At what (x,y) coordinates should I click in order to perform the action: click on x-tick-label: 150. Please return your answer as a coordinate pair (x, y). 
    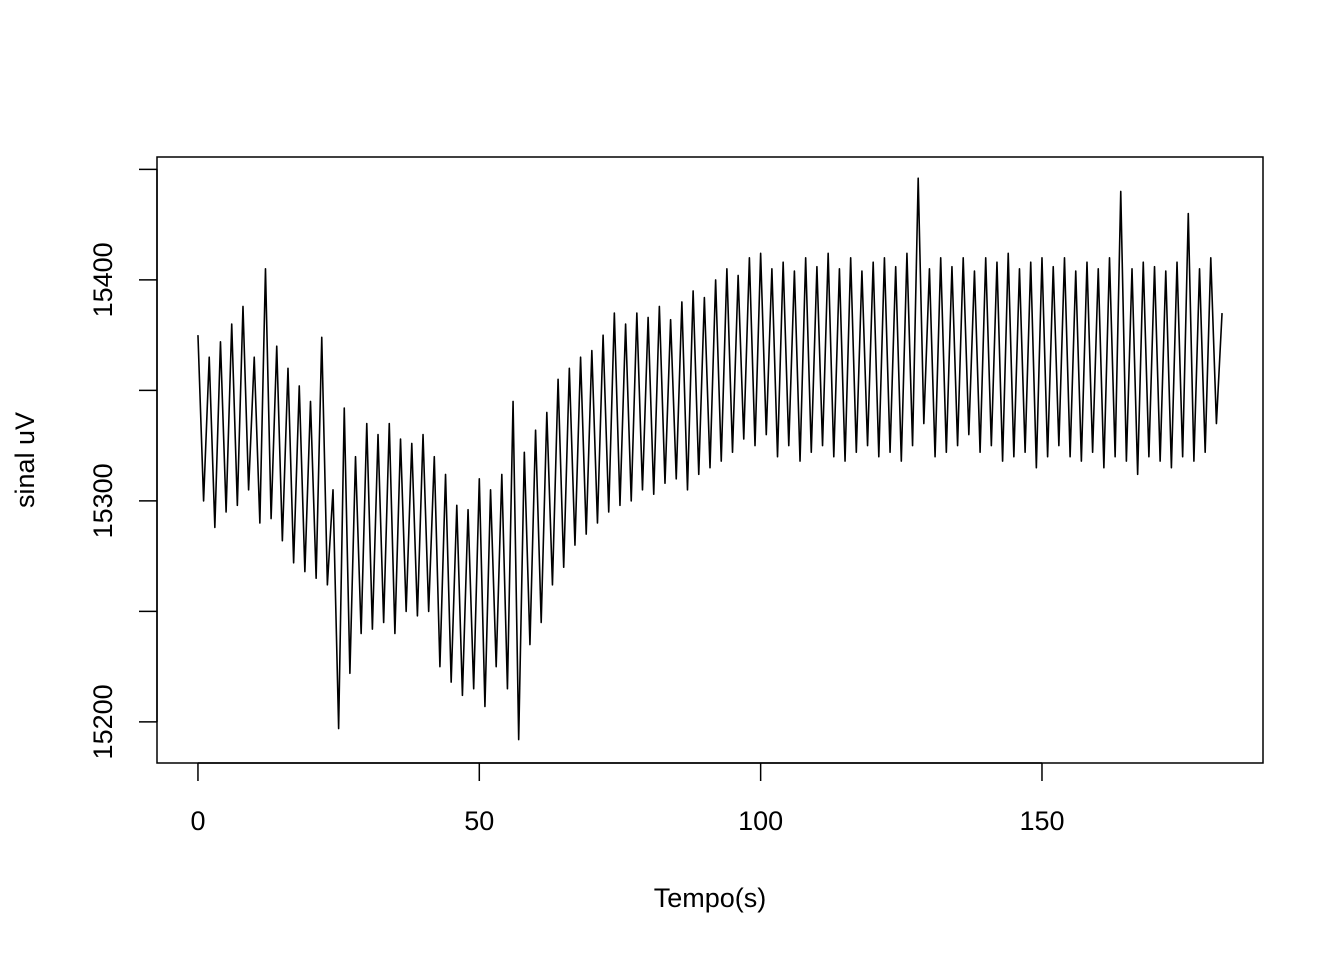
    Looking at the image, I should click on (1041, 821).